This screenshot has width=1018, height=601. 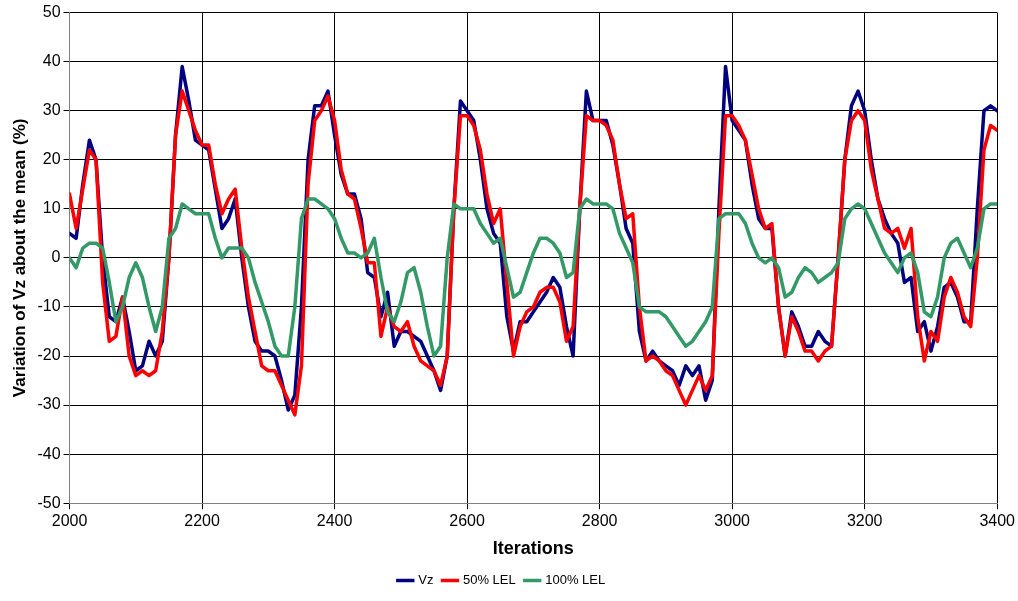 What do you see at coordinates (732, 521) in the screenshot?
I see `x-tick-label: 3000` at bounding box center [732, 521].